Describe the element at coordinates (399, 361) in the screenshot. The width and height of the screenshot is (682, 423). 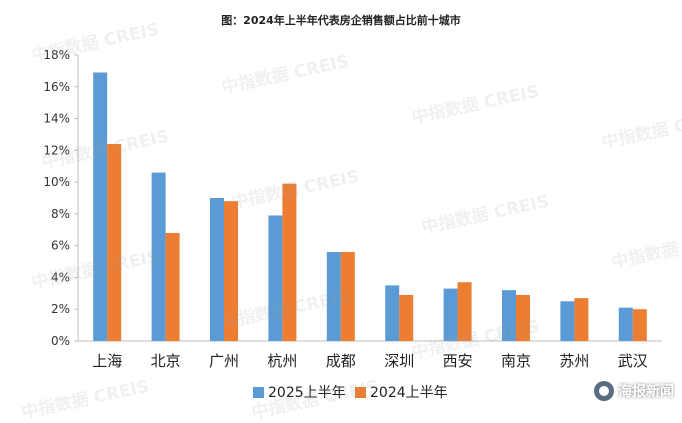
I see `x-tick-label: 深圳` at that location.